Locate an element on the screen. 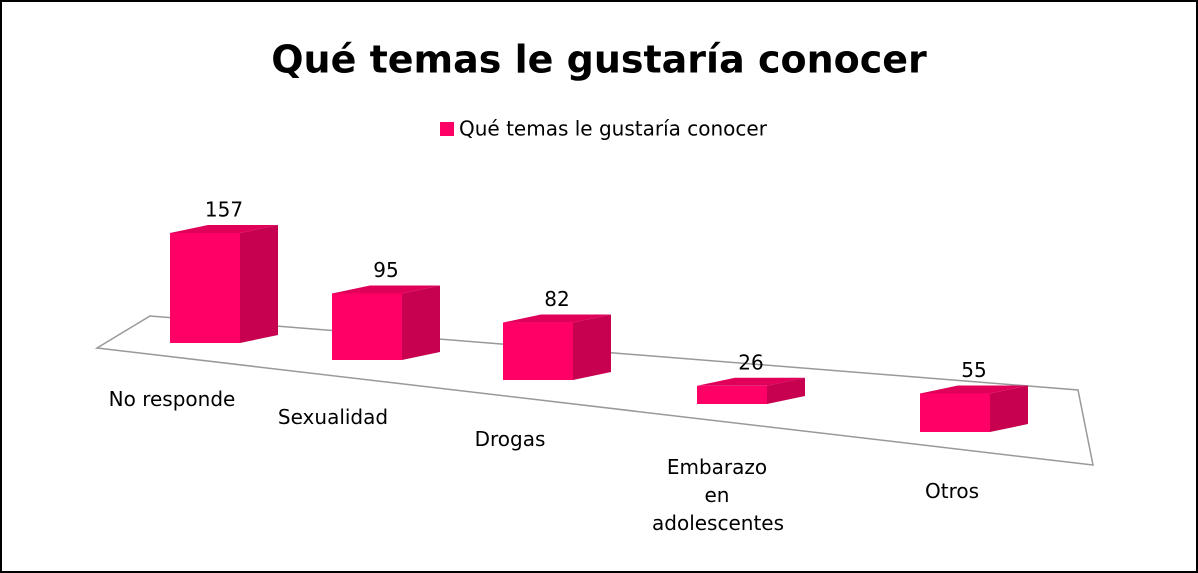  legend-label: Qué temas le gustaría conocer is located at coordinates (613, 129).